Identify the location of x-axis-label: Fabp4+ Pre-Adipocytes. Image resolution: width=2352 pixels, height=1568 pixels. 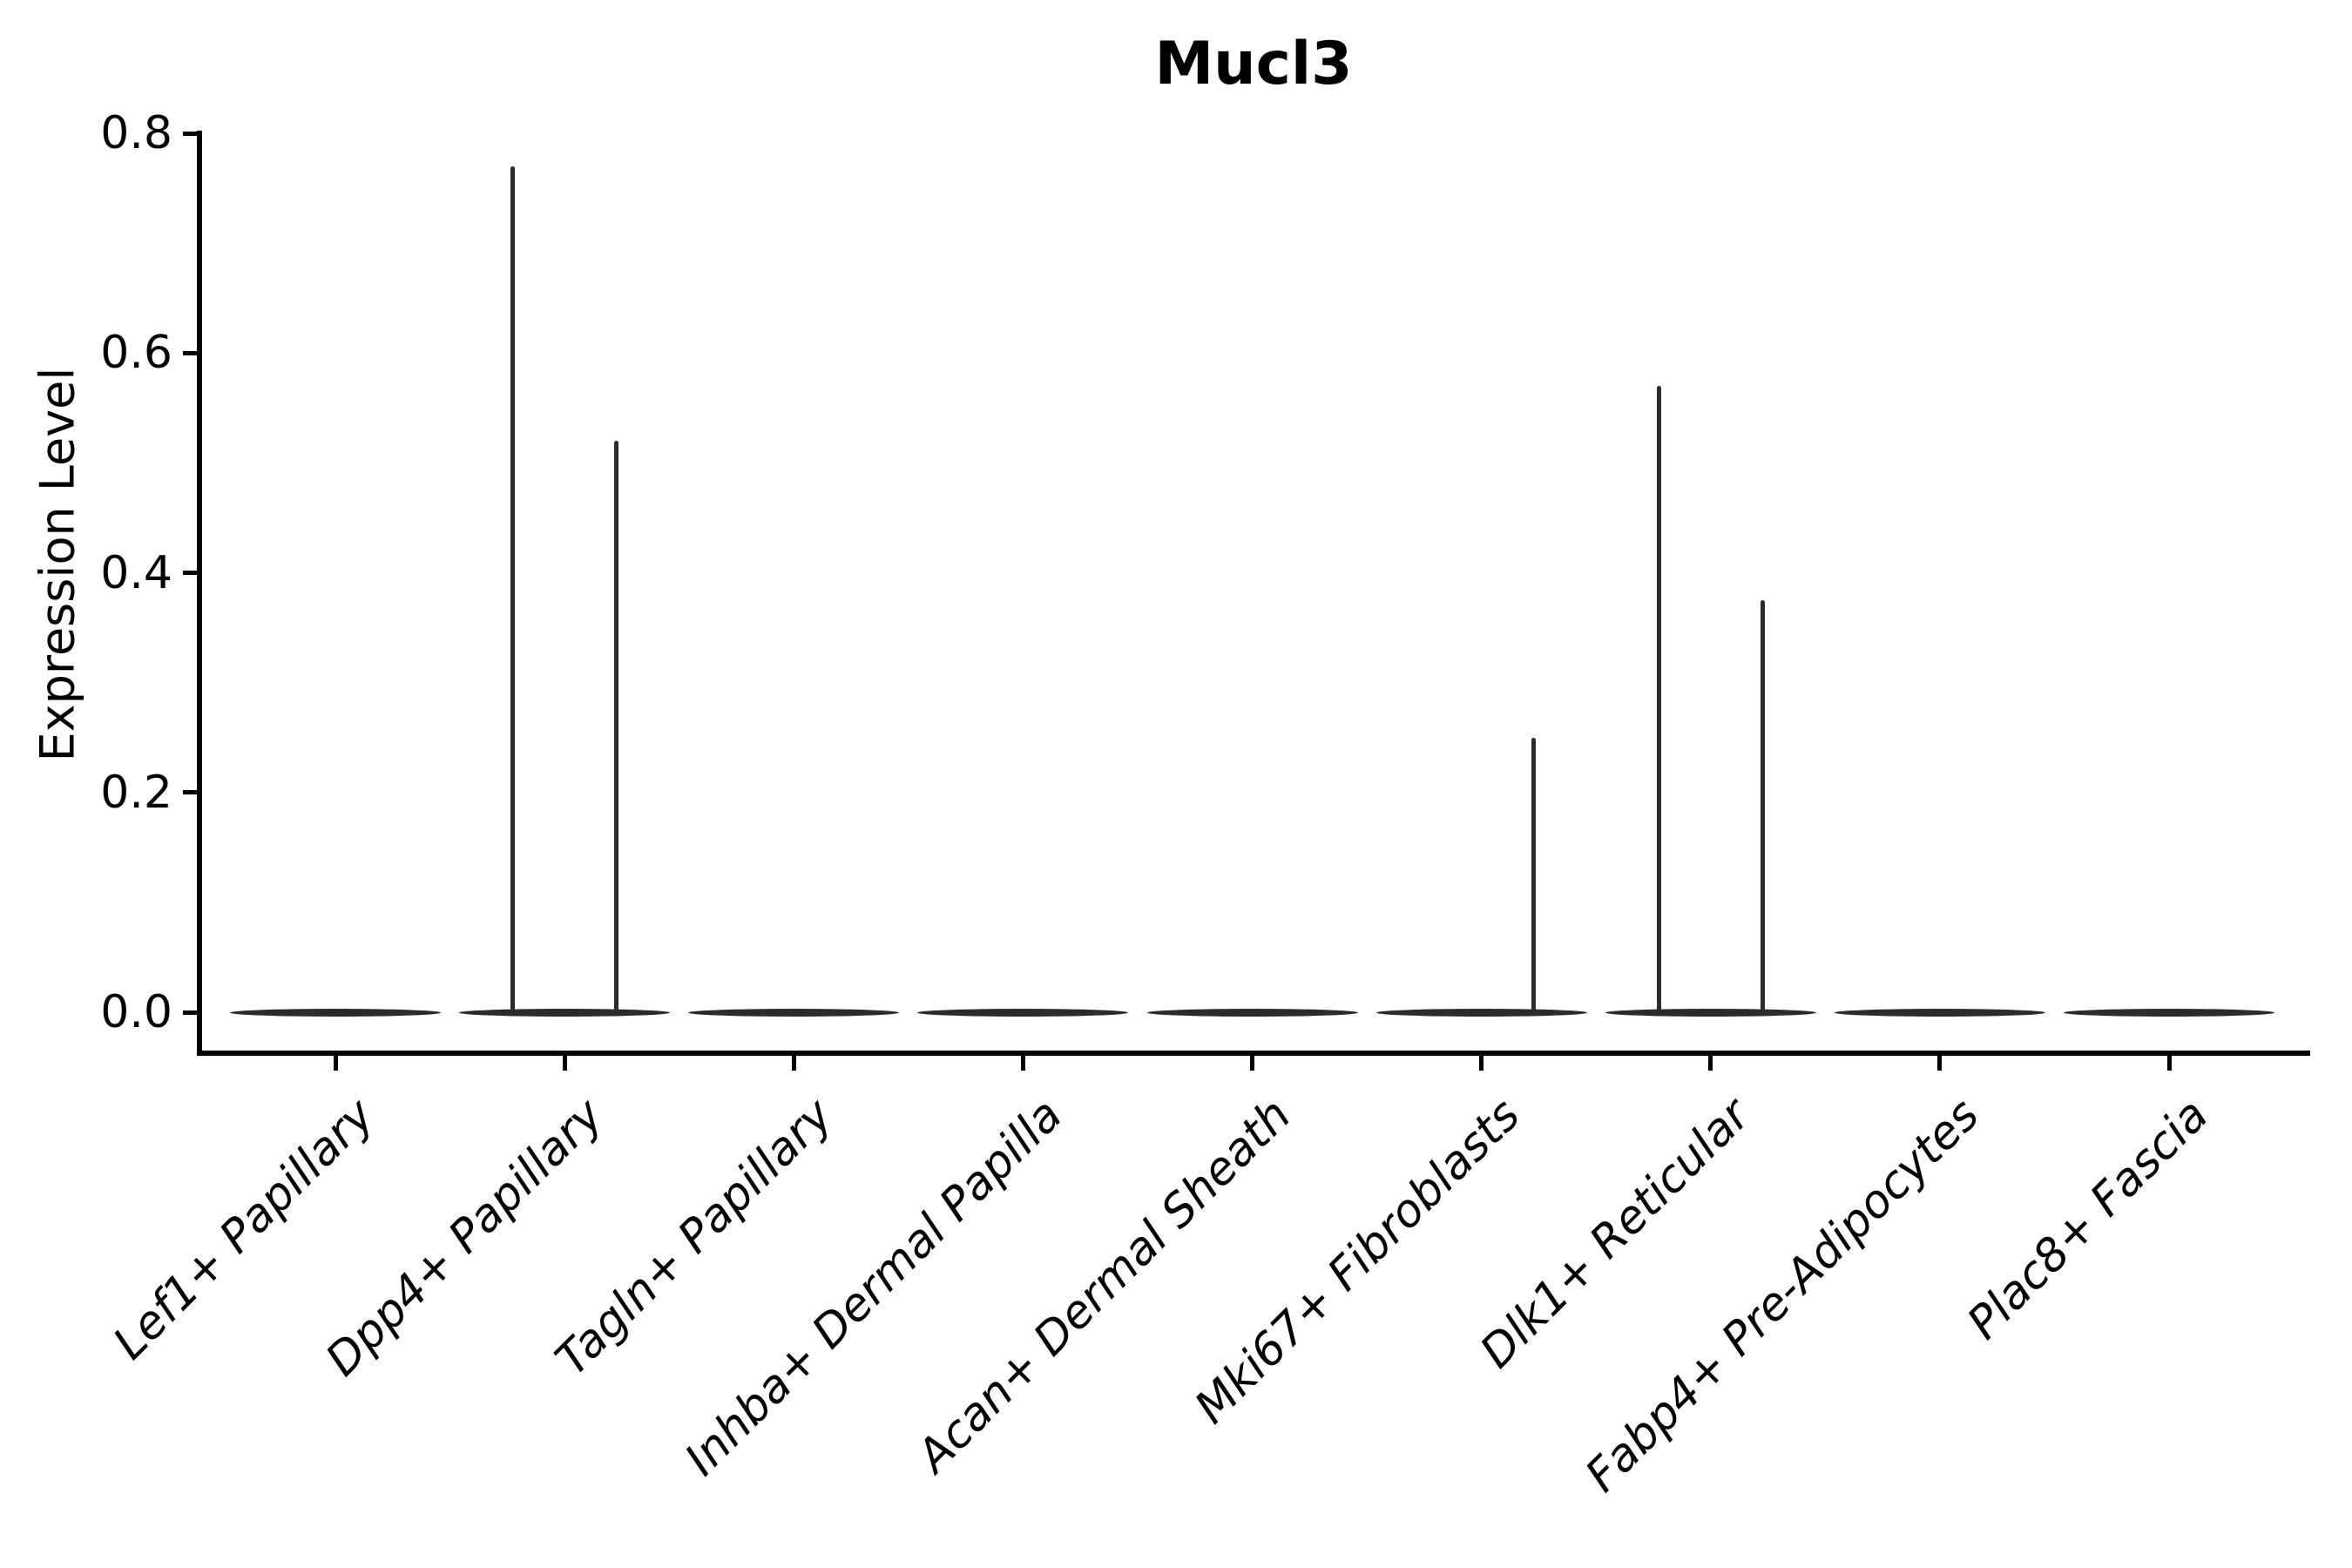
(1782, 1296).